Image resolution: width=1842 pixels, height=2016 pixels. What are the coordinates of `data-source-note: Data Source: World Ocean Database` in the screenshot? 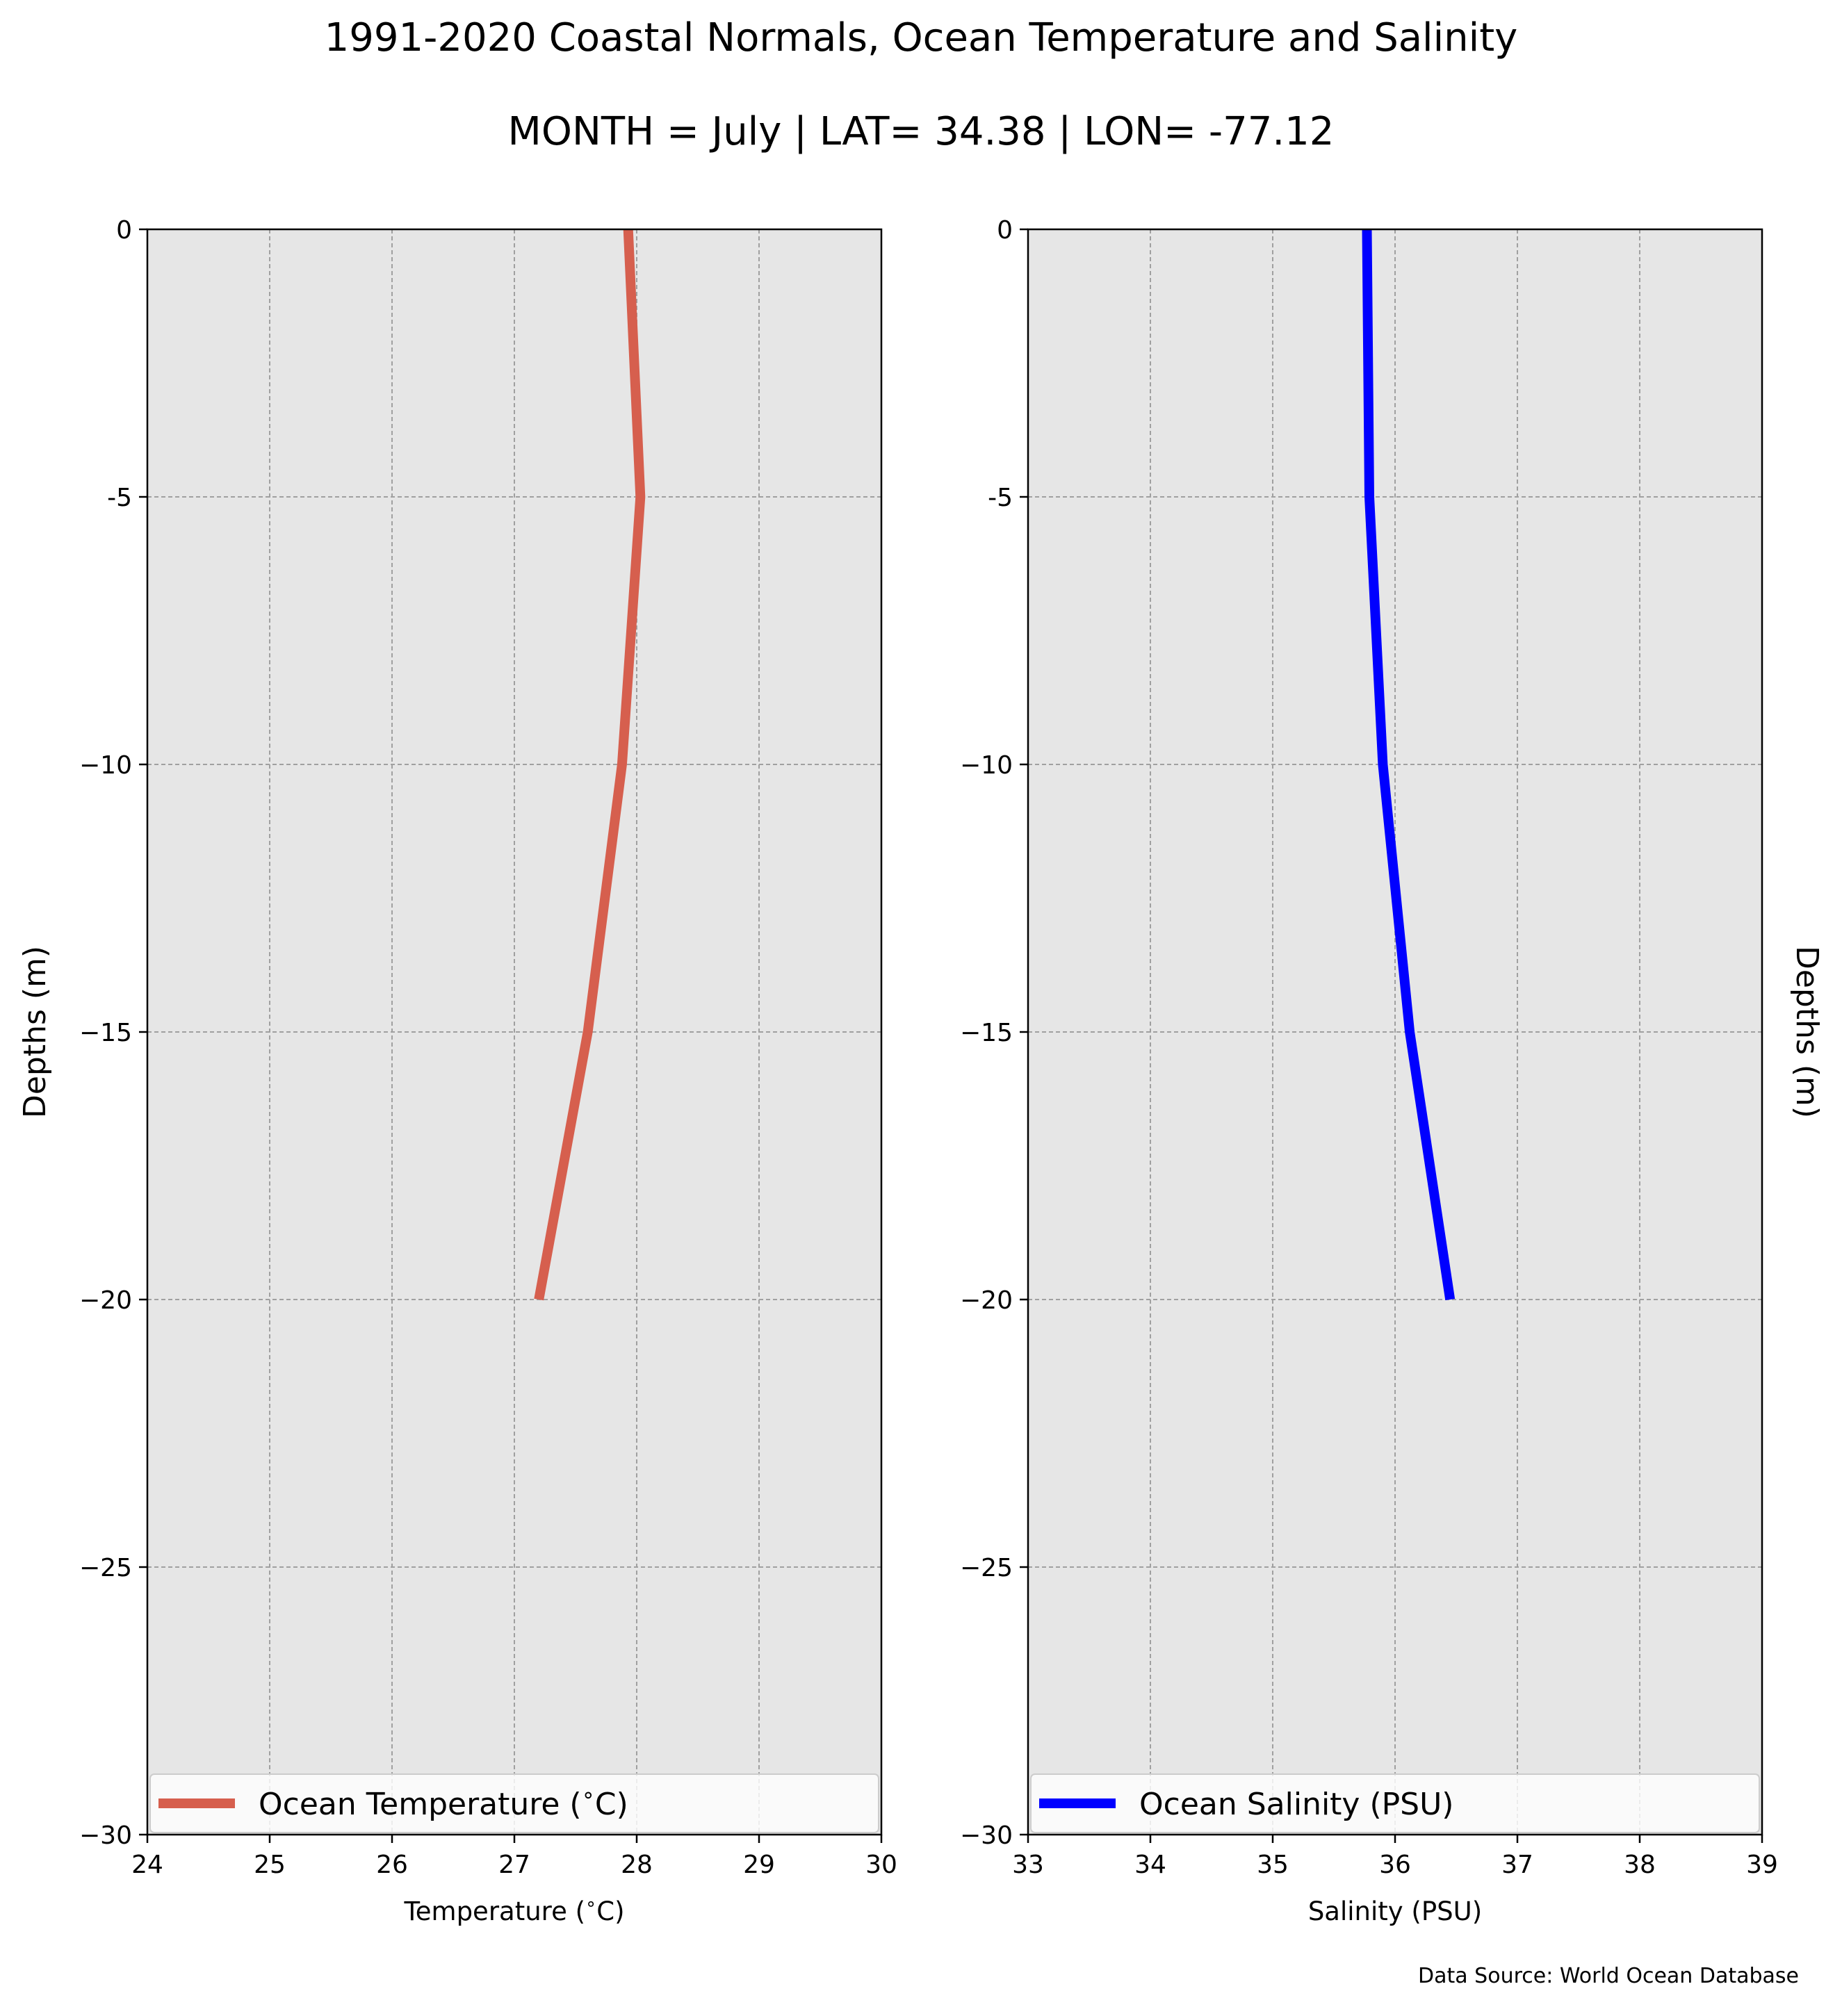 It's located at (1608, 1976).